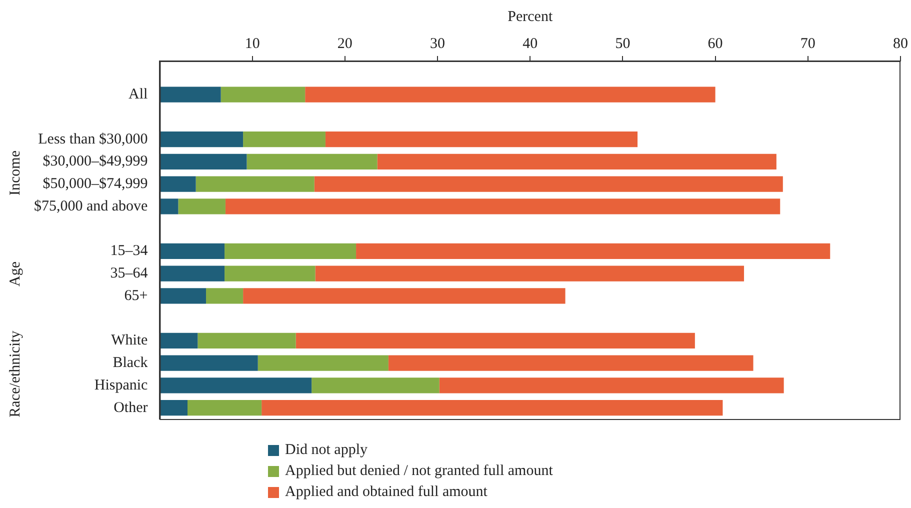  Describe the element at coordinates (419, 471) in the screenshot. I see `legend-label: Applied but denied / not granted full amount` at that location.